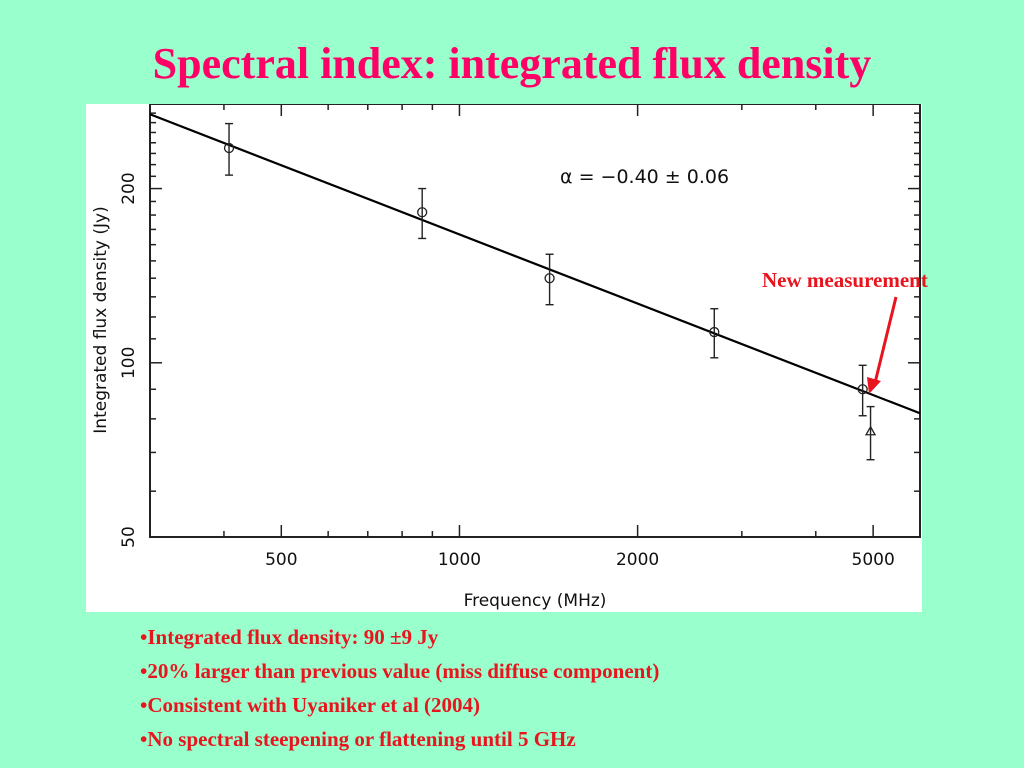 The image size is (1024, 768). Describe the element at coordinates (101, 319) in the screenshot. I see `y-axis-label: Integrated flux density (Jy)` at that location.